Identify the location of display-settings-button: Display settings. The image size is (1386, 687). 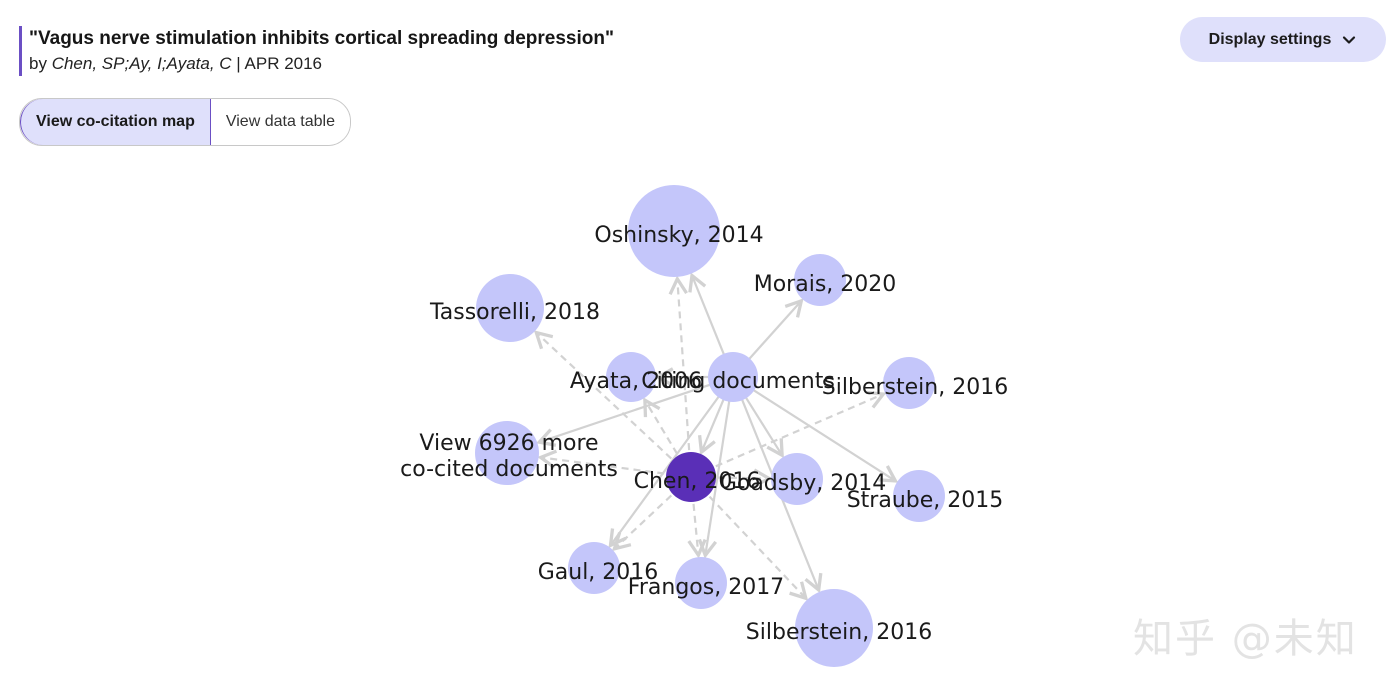
(1283, 39).